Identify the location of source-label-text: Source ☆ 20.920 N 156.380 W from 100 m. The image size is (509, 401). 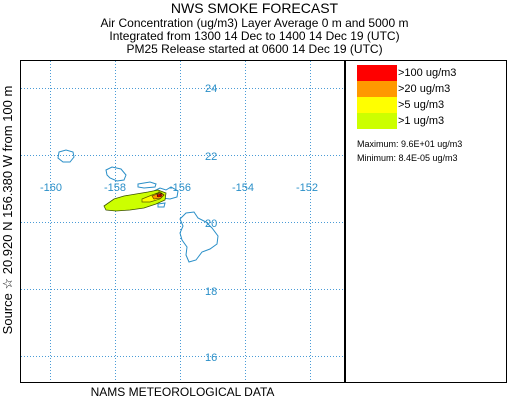
(7, 210).